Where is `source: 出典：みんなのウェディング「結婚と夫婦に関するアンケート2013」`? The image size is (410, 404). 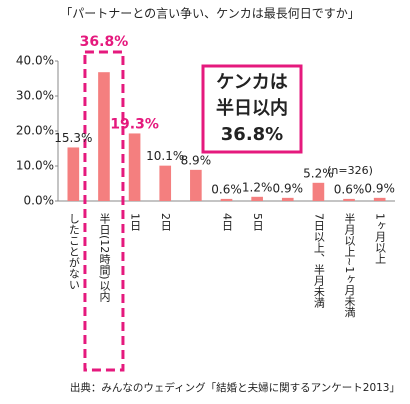
source: 出典：みんなのウェディング「結婚と夫婦に関するアンケート2013」 is located at coordinates (235, 387).